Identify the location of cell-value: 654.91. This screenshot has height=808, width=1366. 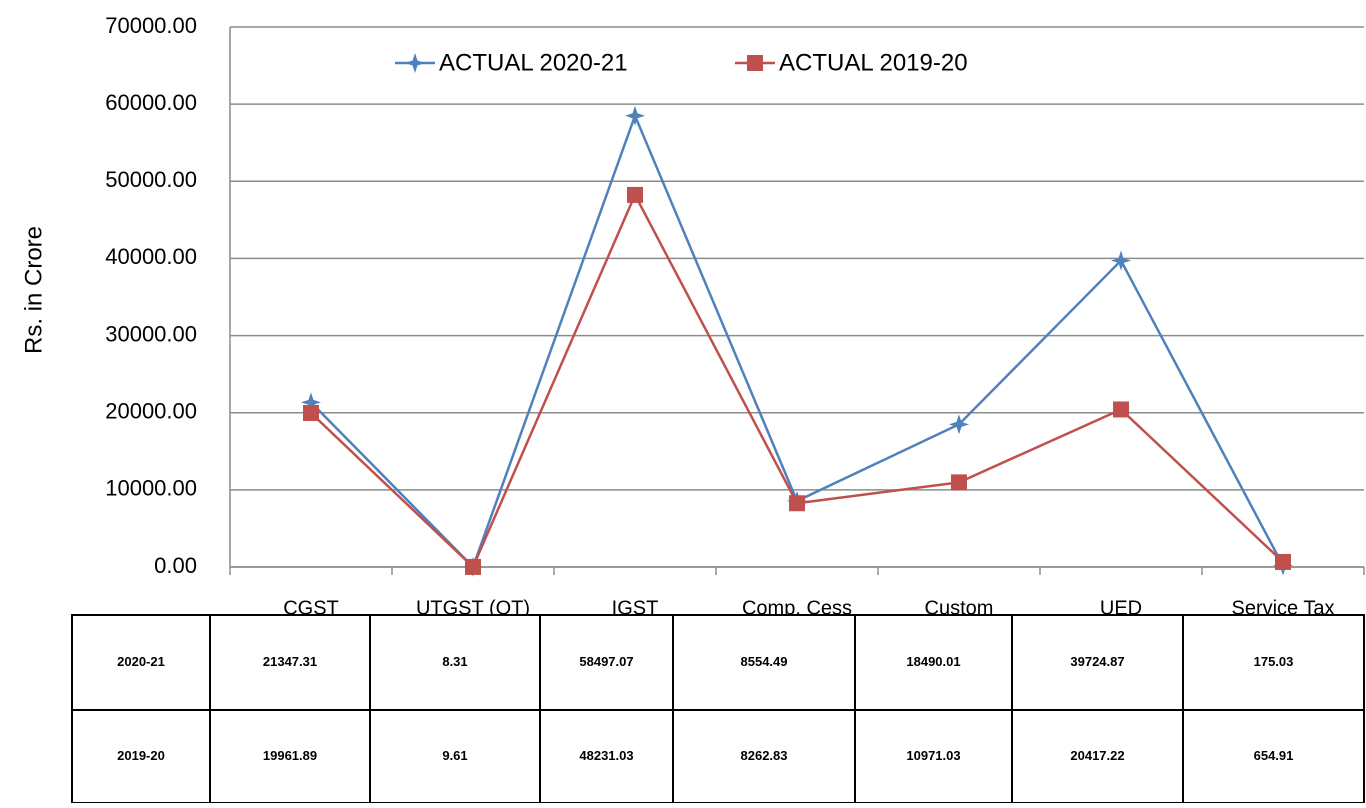
(1274, 755).